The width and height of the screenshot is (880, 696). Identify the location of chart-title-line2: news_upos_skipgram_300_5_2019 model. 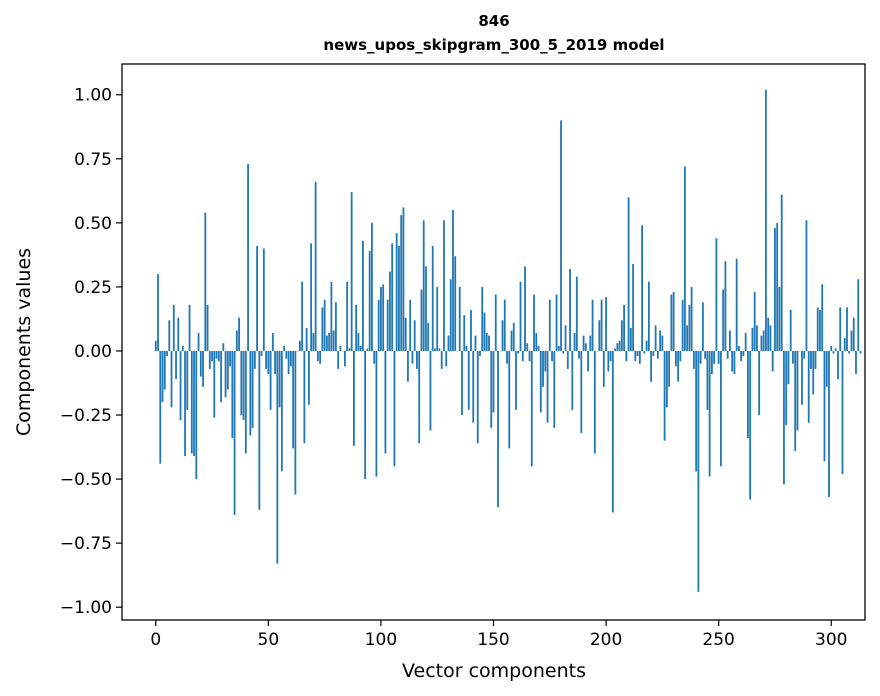
(493, 45).